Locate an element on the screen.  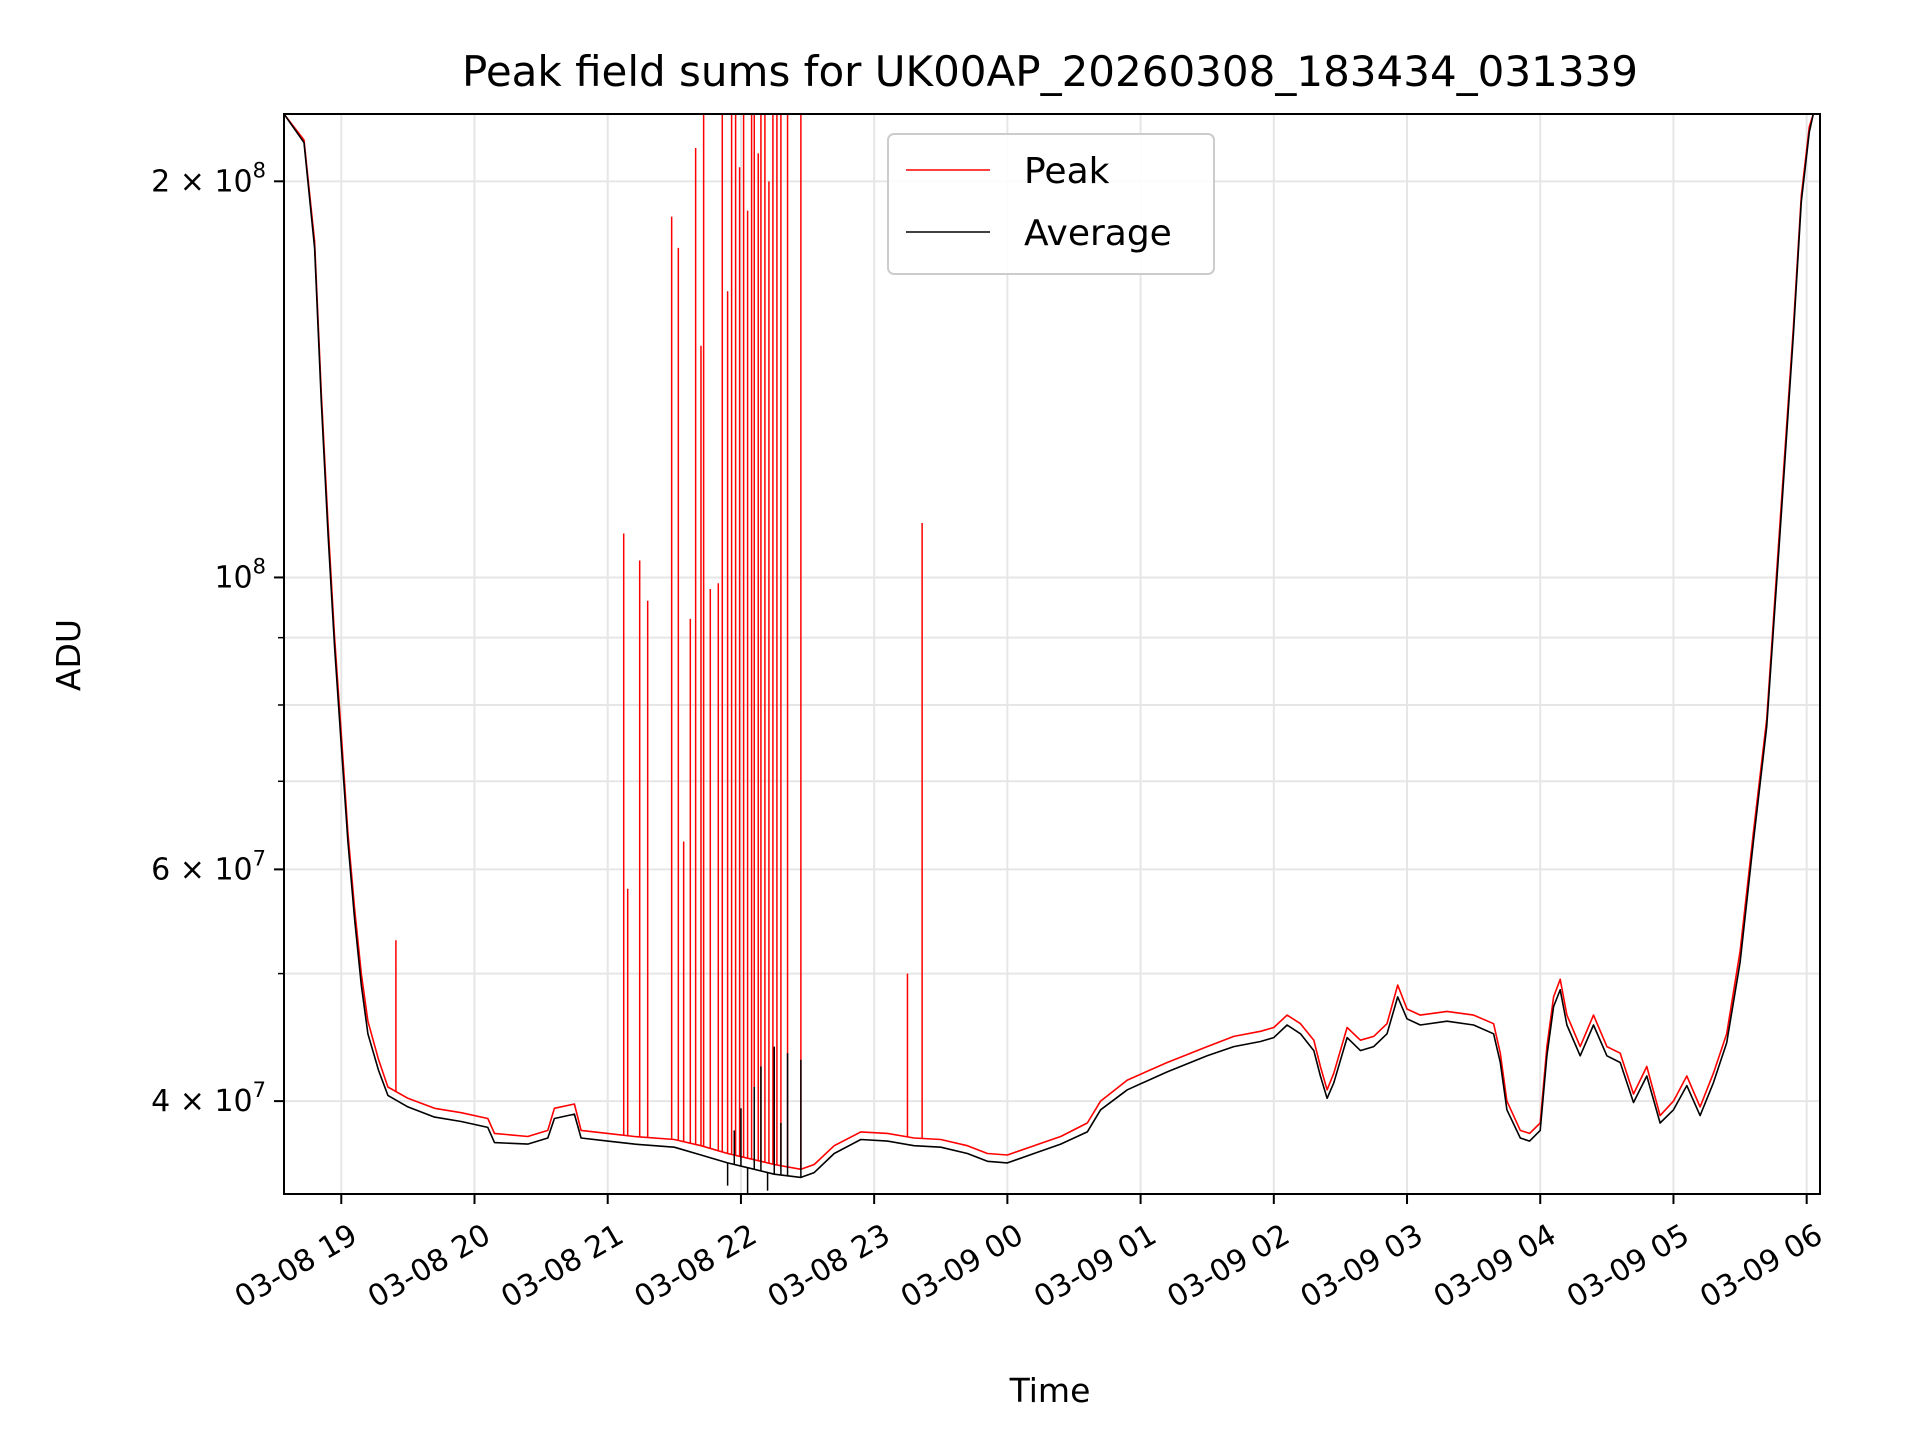
legend-label-peak: Peak is located at coordinates (1067, 171).